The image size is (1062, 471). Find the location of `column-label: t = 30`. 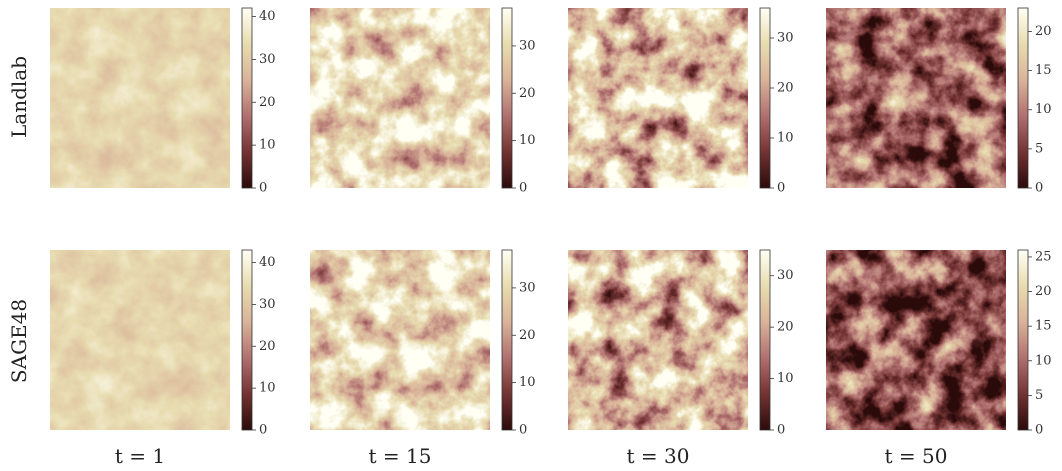

column-label: t = 30 is located at coordinates (658, 456).